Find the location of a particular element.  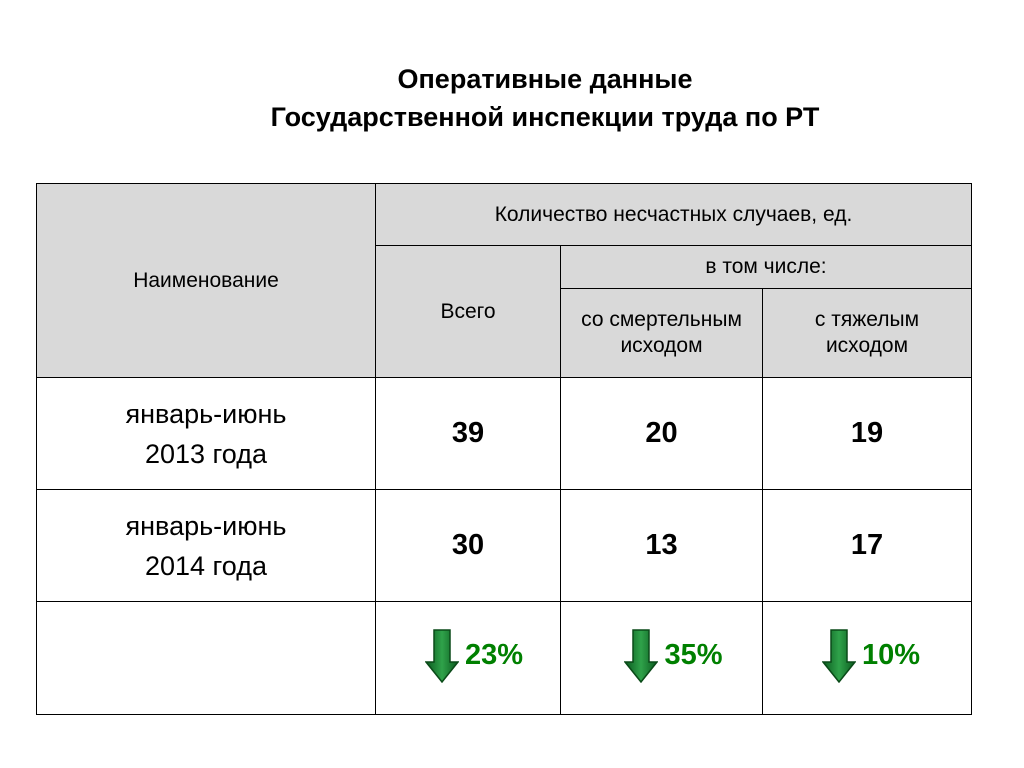

total-value: 39 is located at coordinates (468, 433).